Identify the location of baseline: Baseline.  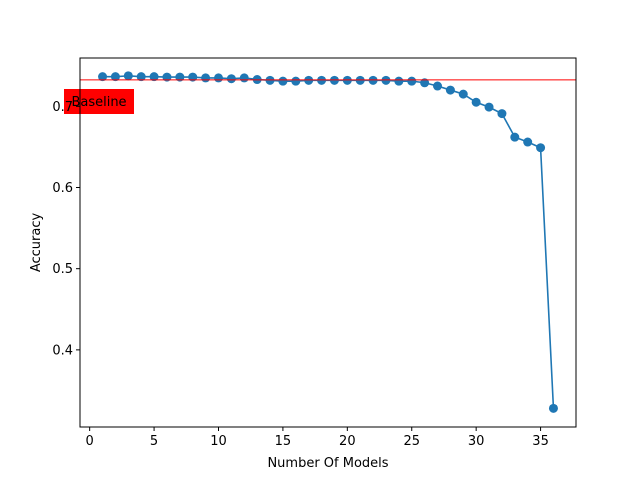
(320, 96).